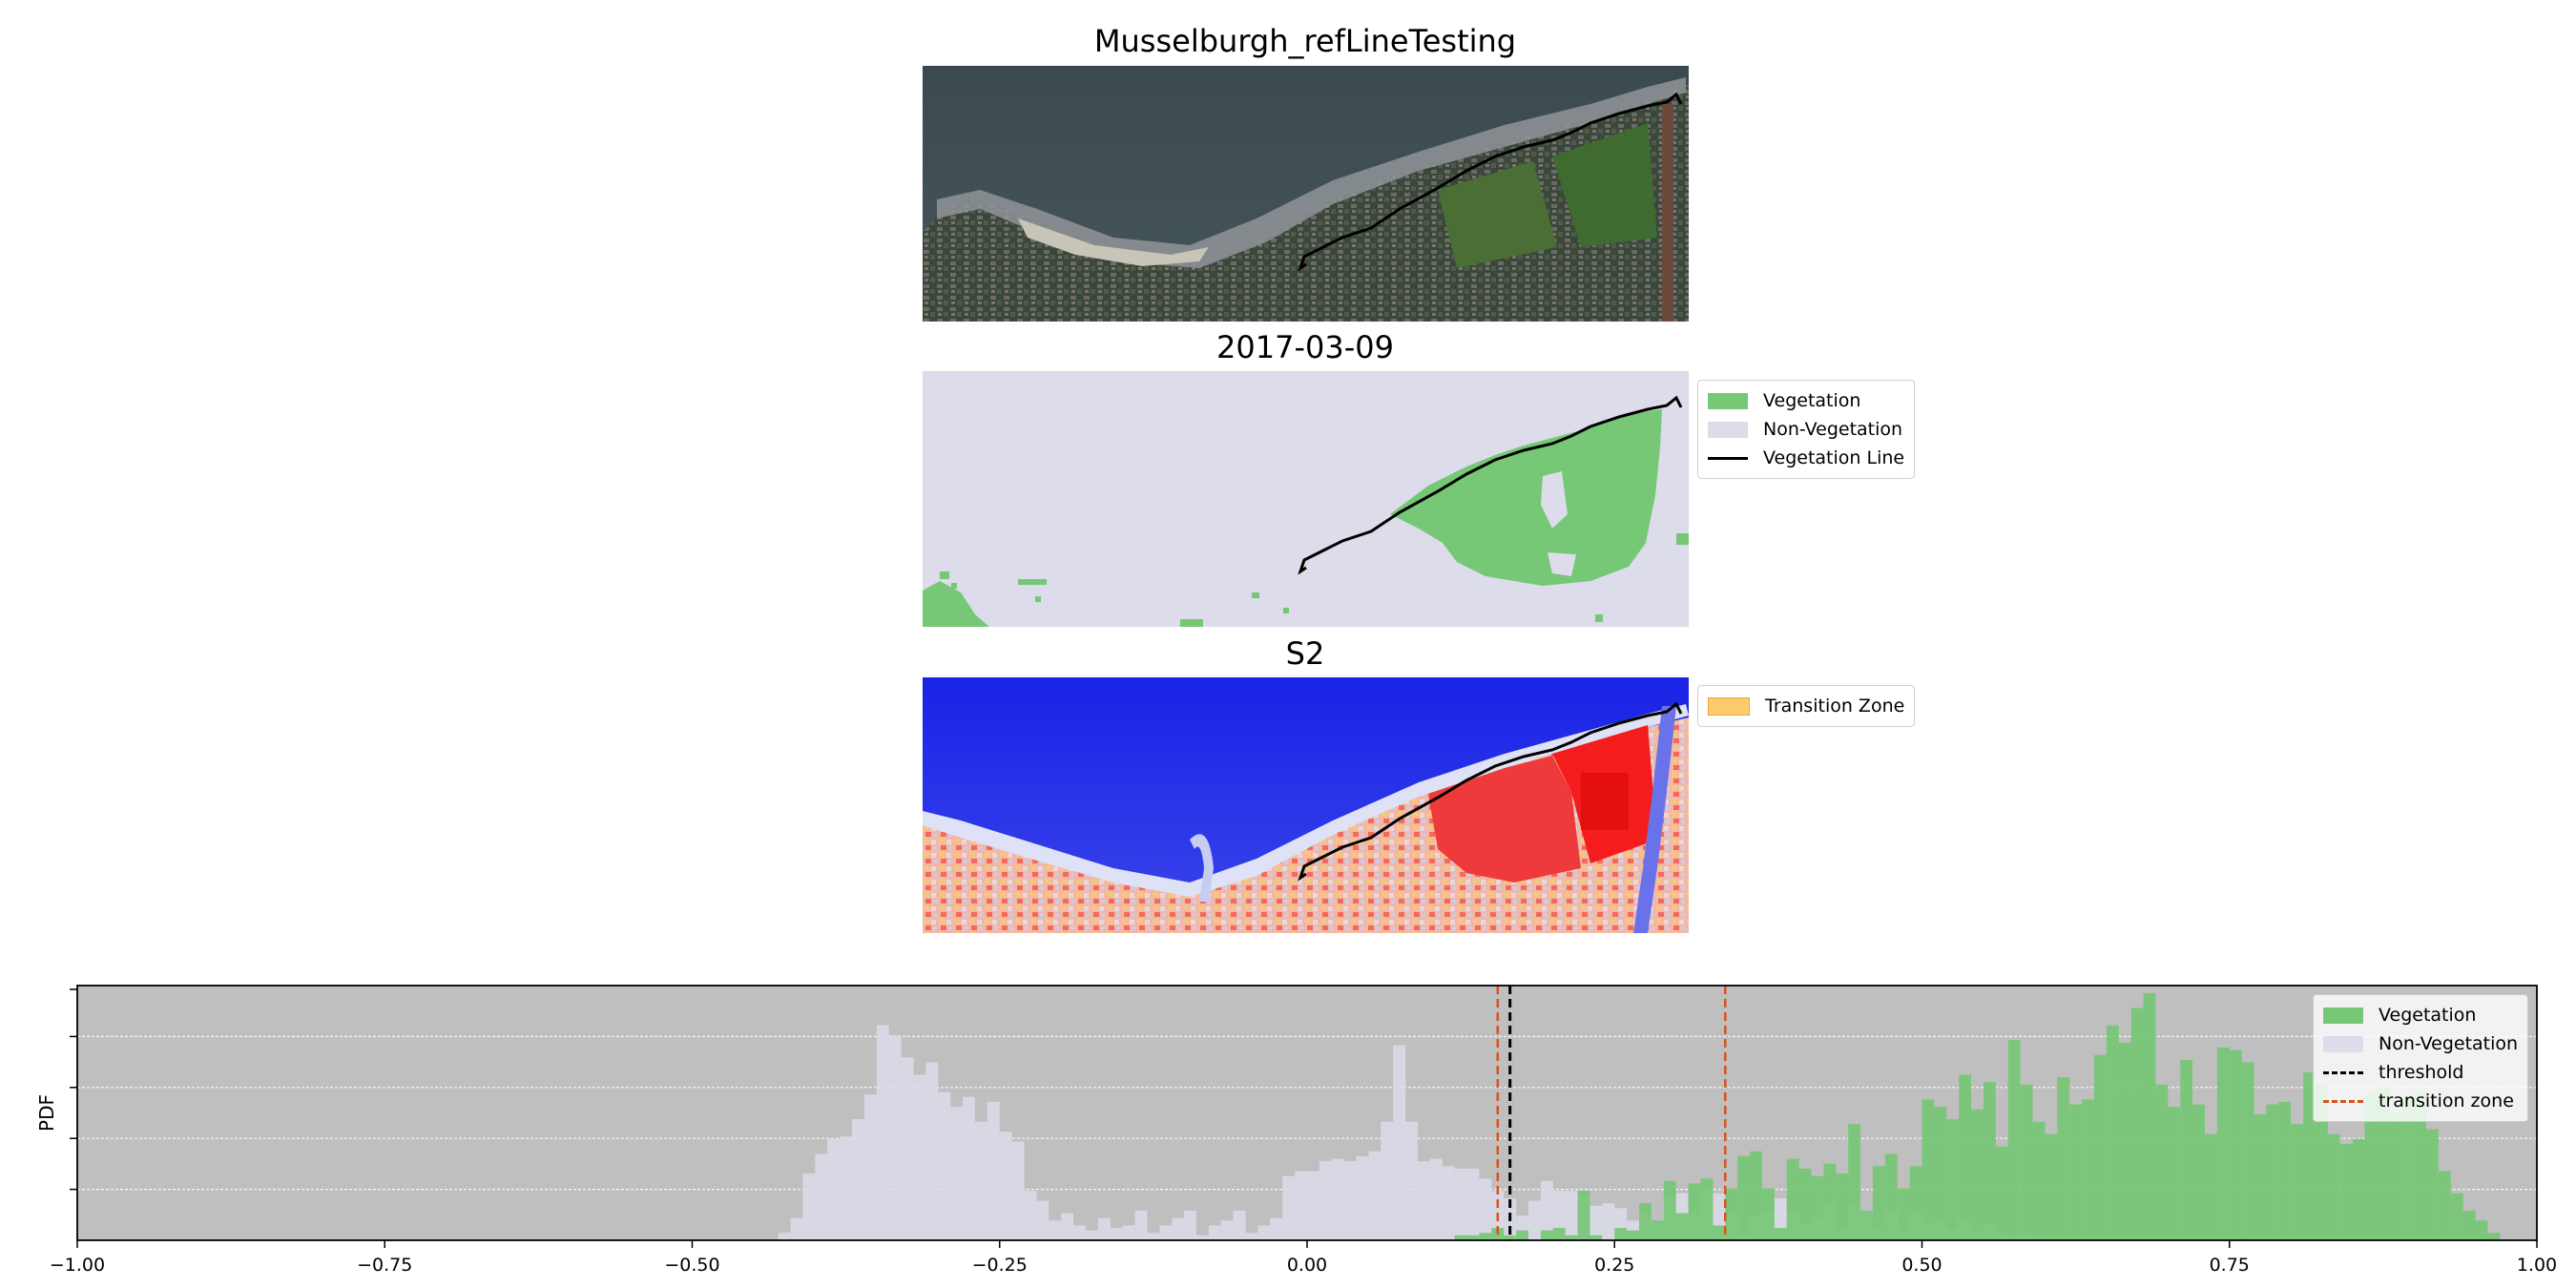  What do you see at coordinates (1305, 347) in the screenshot?
I see `classified-title: 2017-03-09` at bounding box center [1305, 347].